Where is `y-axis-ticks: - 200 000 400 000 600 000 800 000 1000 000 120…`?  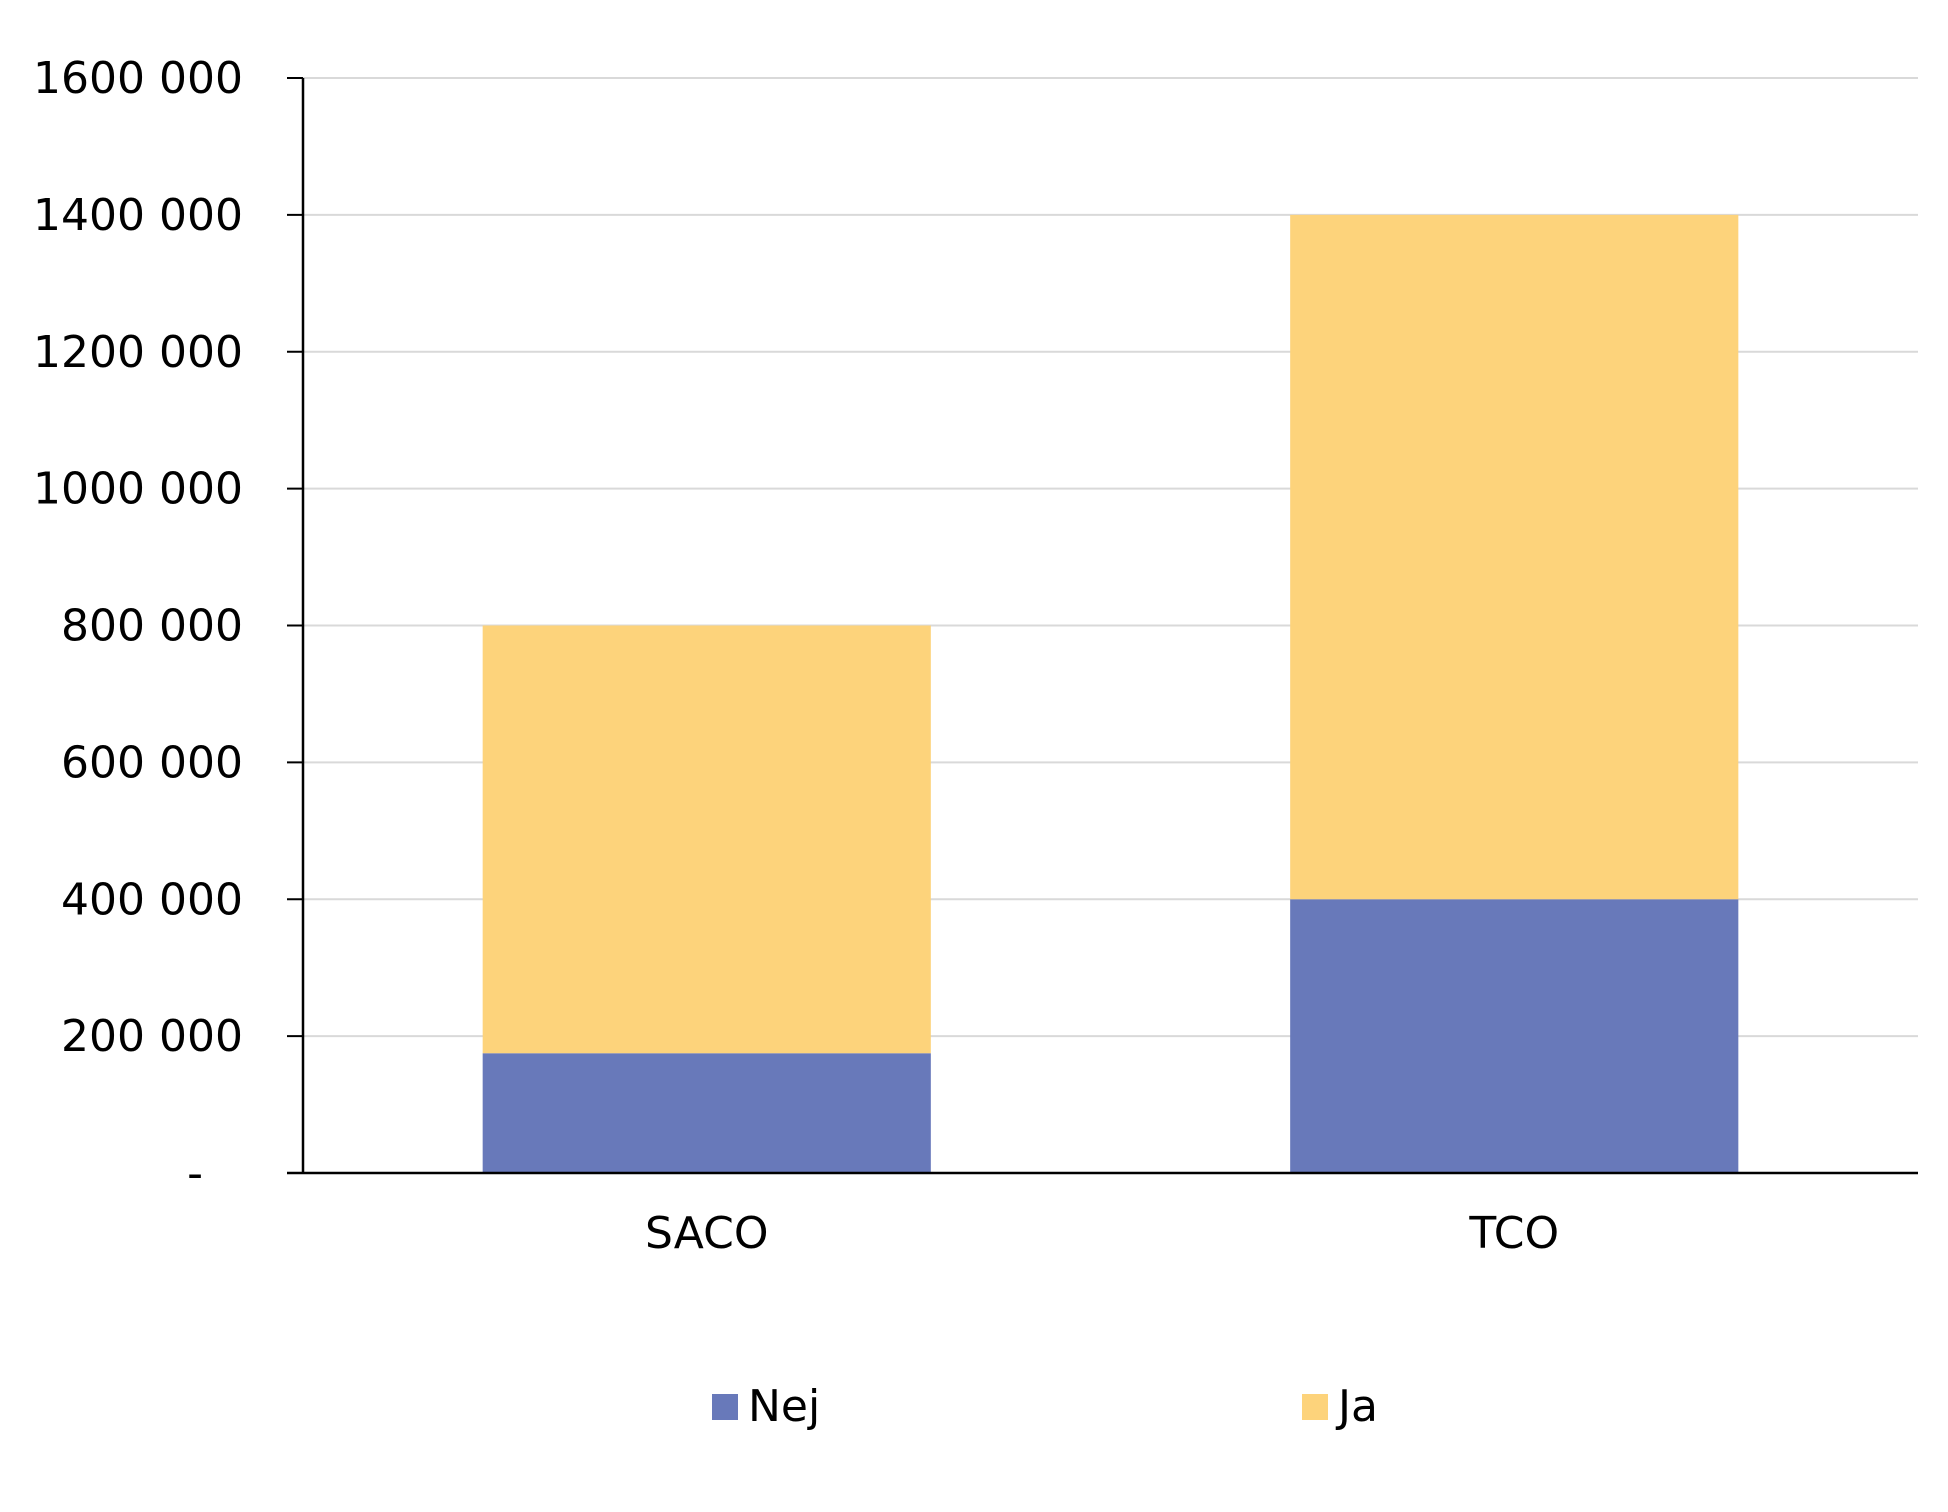
y-axis-ticks: - 200 000 400 000 600 000 800 000 1000 000 120… is located at coordinates (168, 626).